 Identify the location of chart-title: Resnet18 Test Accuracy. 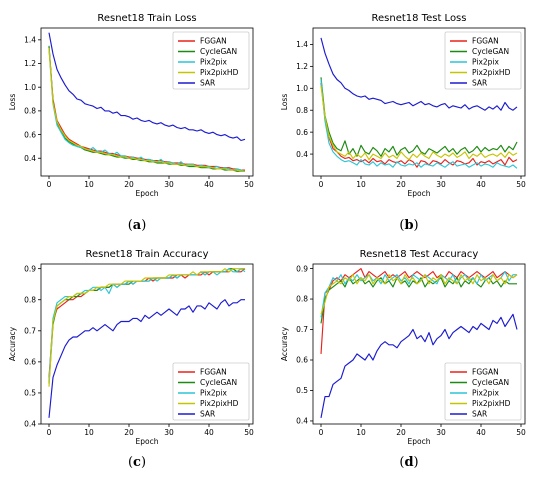
(419, 254).